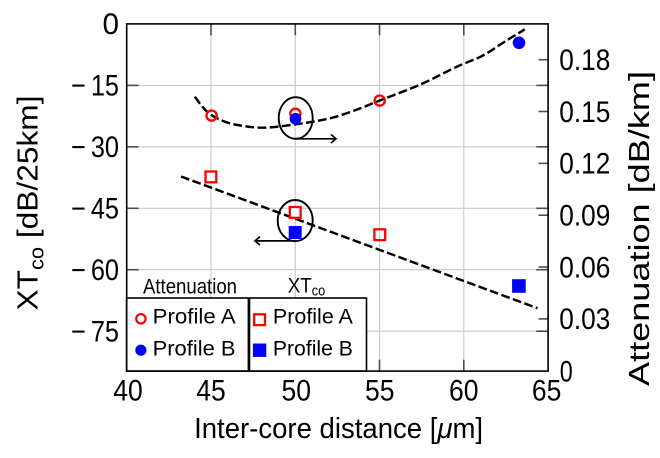 The image size is (660, 458). What do you see at coordinates (584, 319) in the screenshot?
I see `svg-text: 0.03` at bounding box center [584, 319].